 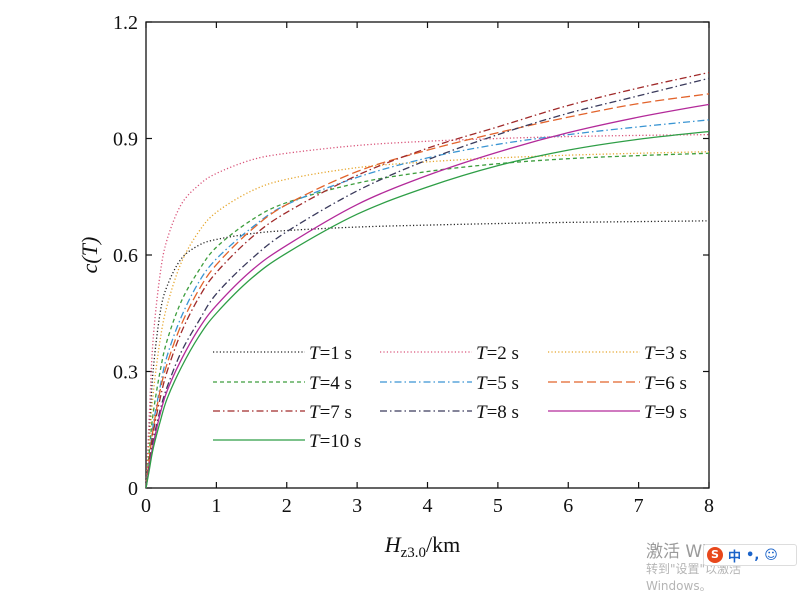 What do you see at coordinates (665, 412) in the screenshot?
I see `legend-label: T=9 s` at bounding box center [665, 412].